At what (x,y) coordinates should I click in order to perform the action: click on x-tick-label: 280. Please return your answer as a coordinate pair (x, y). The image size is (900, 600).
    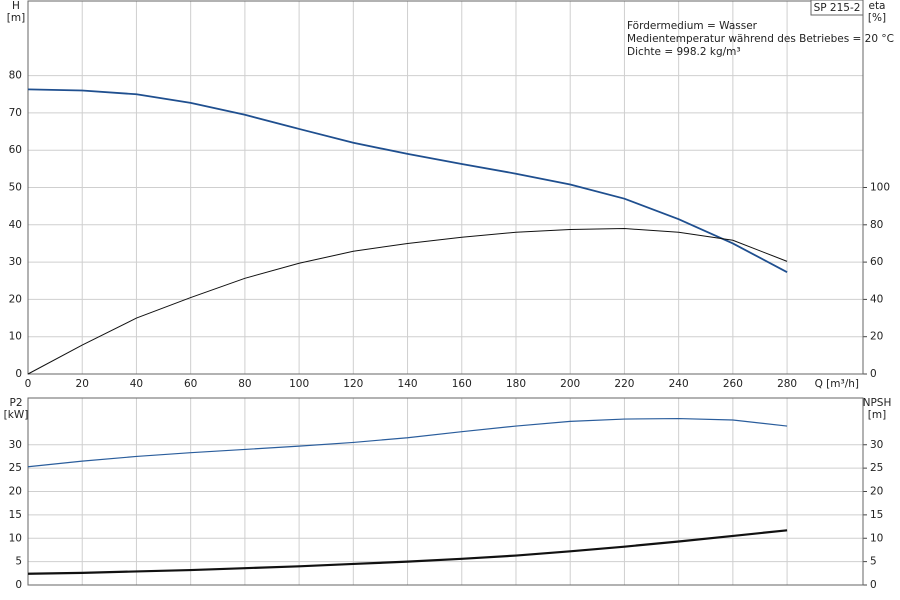
    Looking at the image, I should click on (787, 384).